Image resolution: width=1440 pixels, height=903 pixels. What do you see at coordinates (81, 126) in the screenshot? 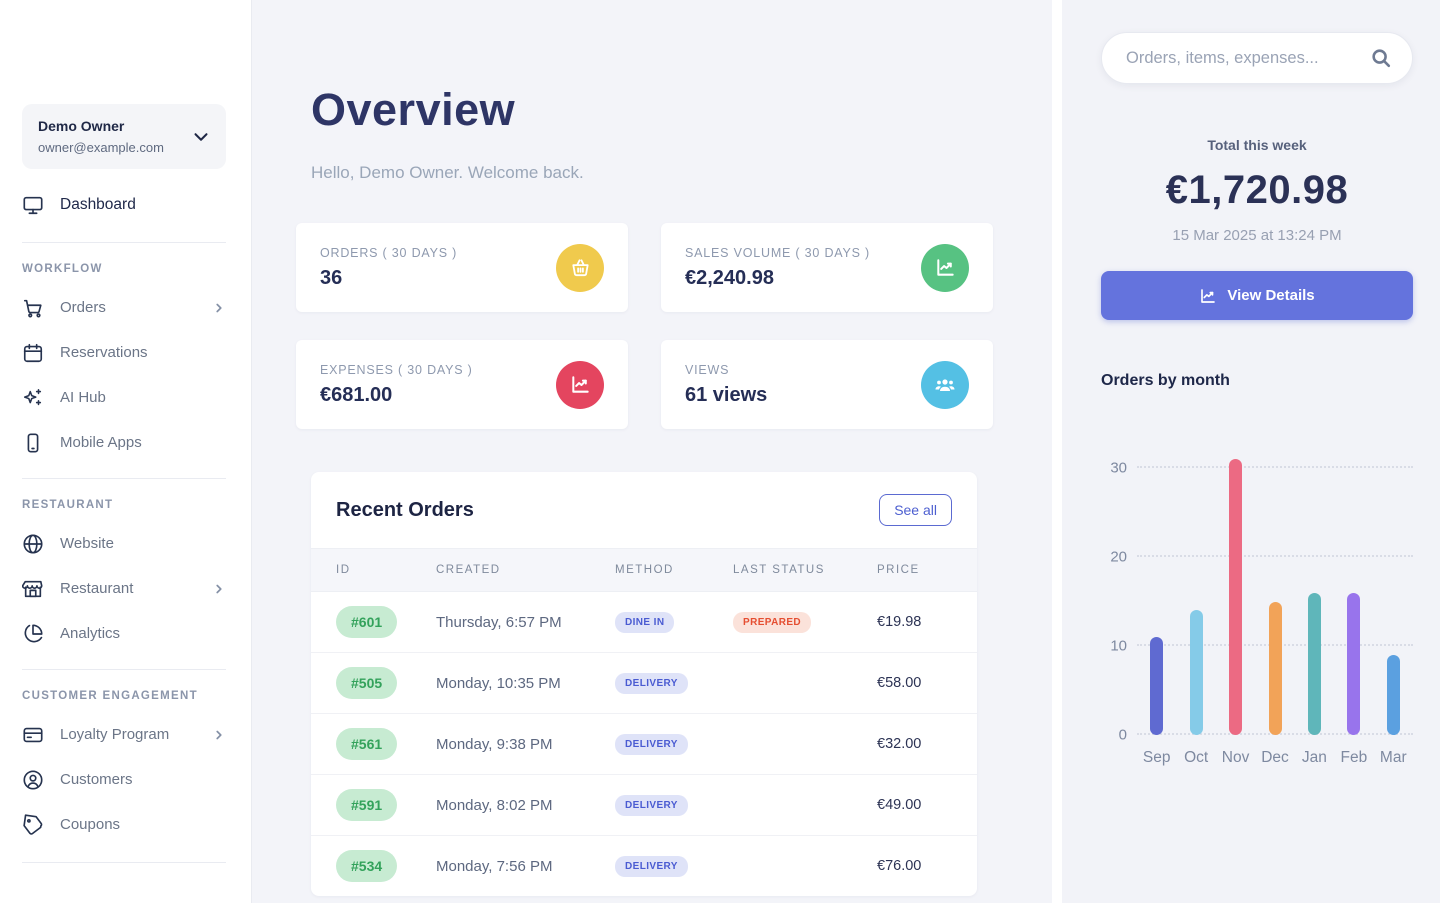
I see `user-name: Demo Owner` at bounding box center [81, 126].